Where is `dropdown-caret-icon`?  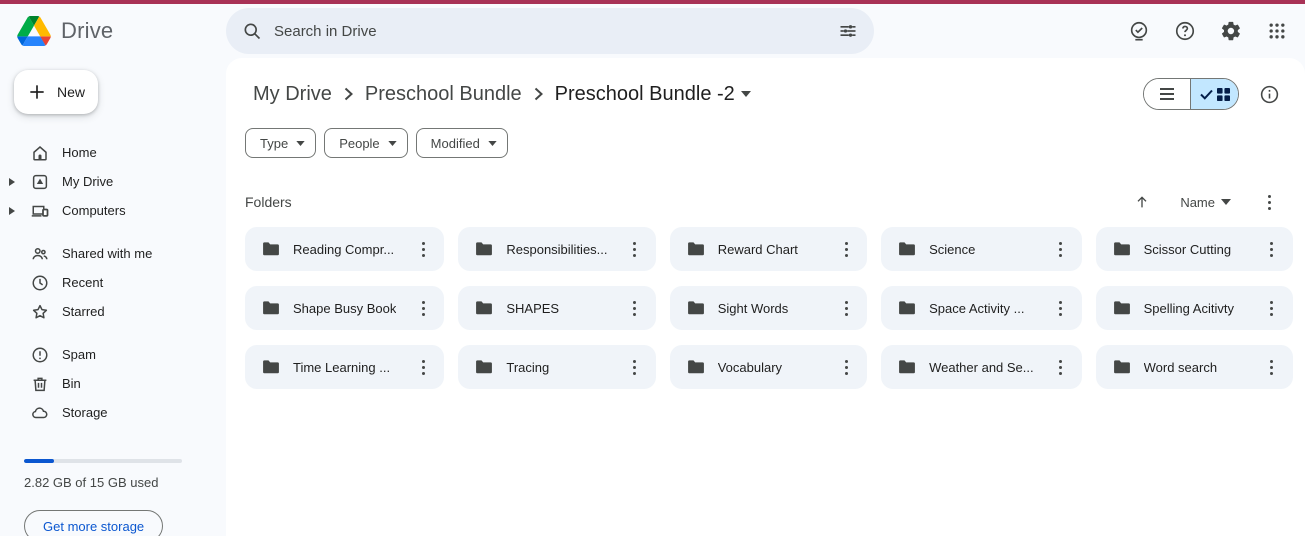
dropdown-caret-icon is located at coordinates (492, 143).